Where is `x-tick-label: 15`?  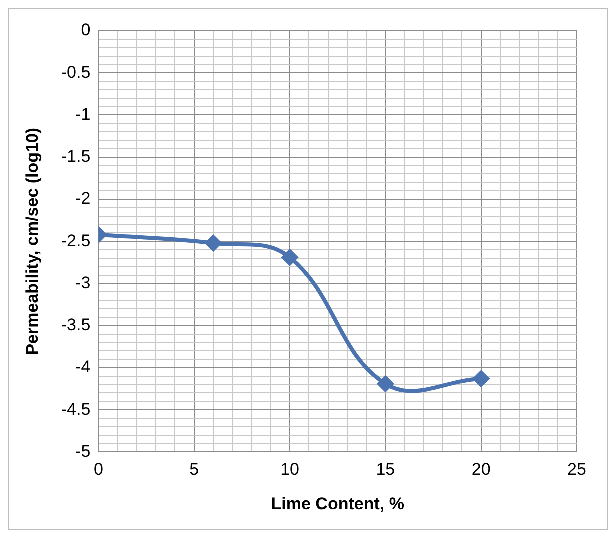
x-tick-label: 15 is located at coordinates (386, 470).